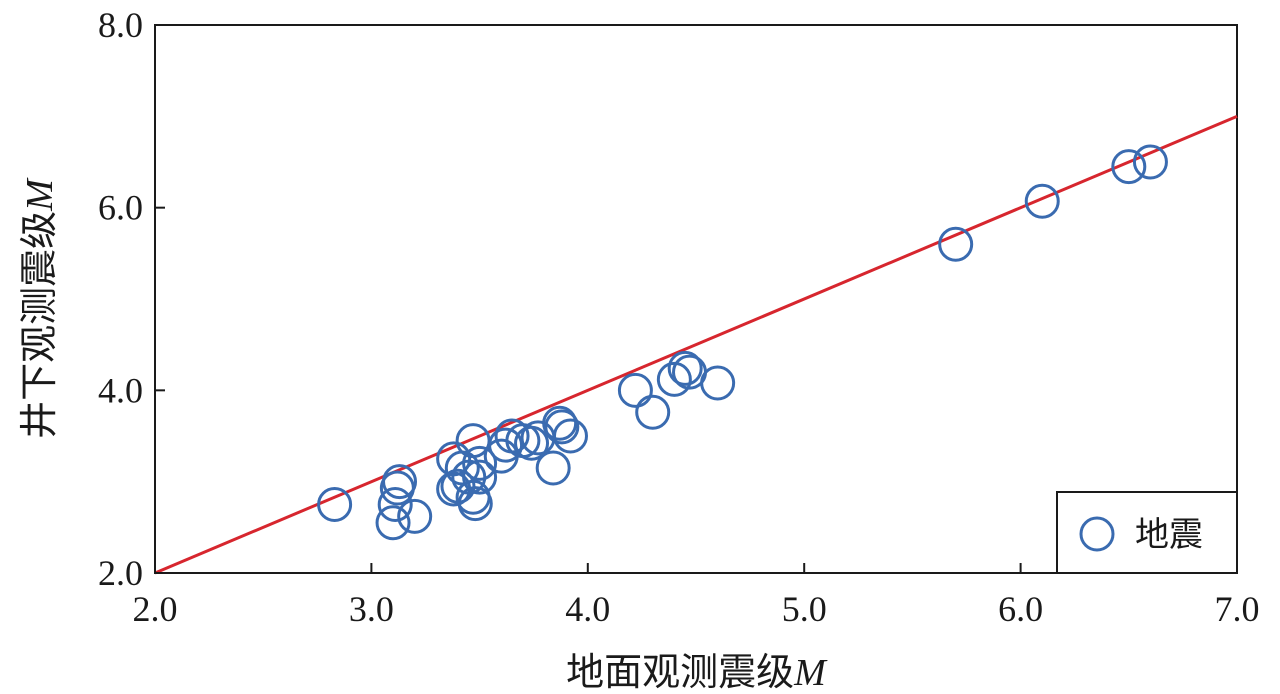 This screenshot has width=1280, height=694. What do you see at coordinates (1237, 609) in the screenshot?
I see `x-tick-label-5: 7.0` at bounding box center [1237, 609].